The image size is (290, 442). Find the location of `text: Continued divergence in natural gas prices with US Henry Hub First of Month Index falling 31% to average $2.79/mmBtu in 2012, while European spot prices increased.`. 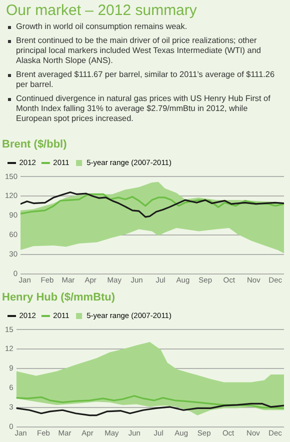

text: Continued divergence in natural gas prices with US Henry Hub First of Month Index falling 31% to average $2.79/mmBtu in 2012, while European spot prices increased. is located at coordinates (144, 109).